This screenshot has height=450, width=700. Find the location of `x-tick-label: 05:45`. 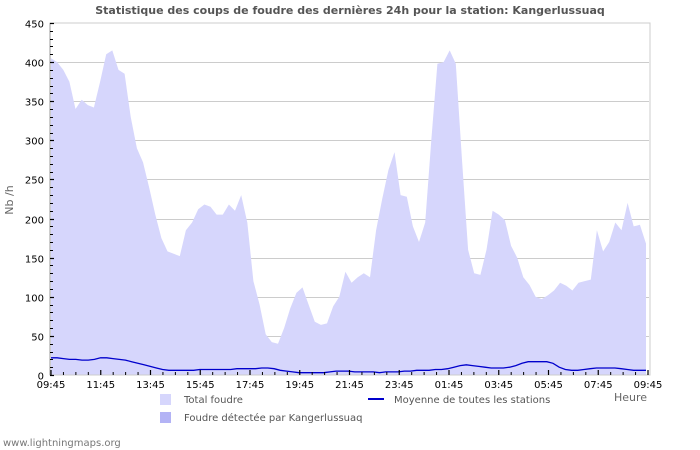

x-tick-label: 05:45 is located at coordinates (548, 385).